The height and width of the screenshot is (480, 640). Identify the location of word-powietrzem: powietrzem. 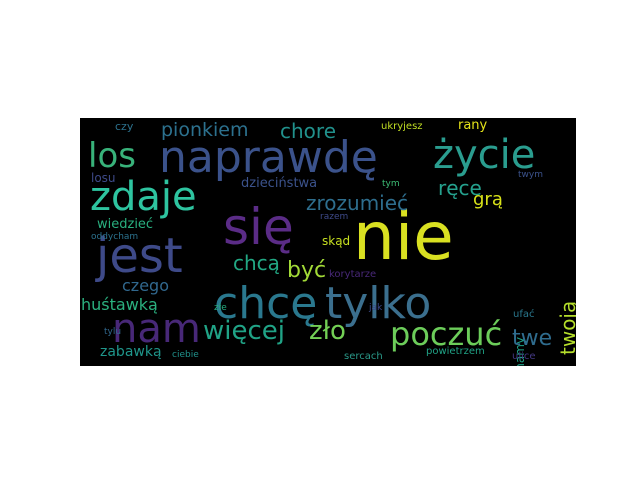
(455, 351).